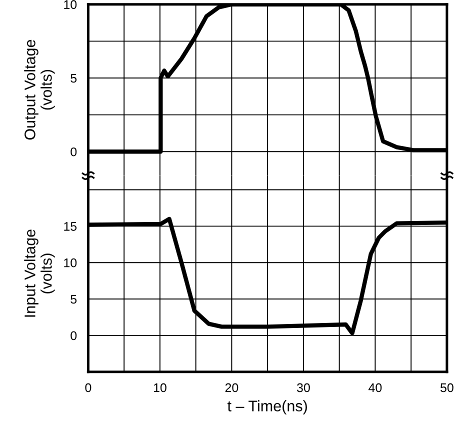  Describe the element at coordinates (231, 387) in the screenshot. I see `x-tick-label: 20` at that location.